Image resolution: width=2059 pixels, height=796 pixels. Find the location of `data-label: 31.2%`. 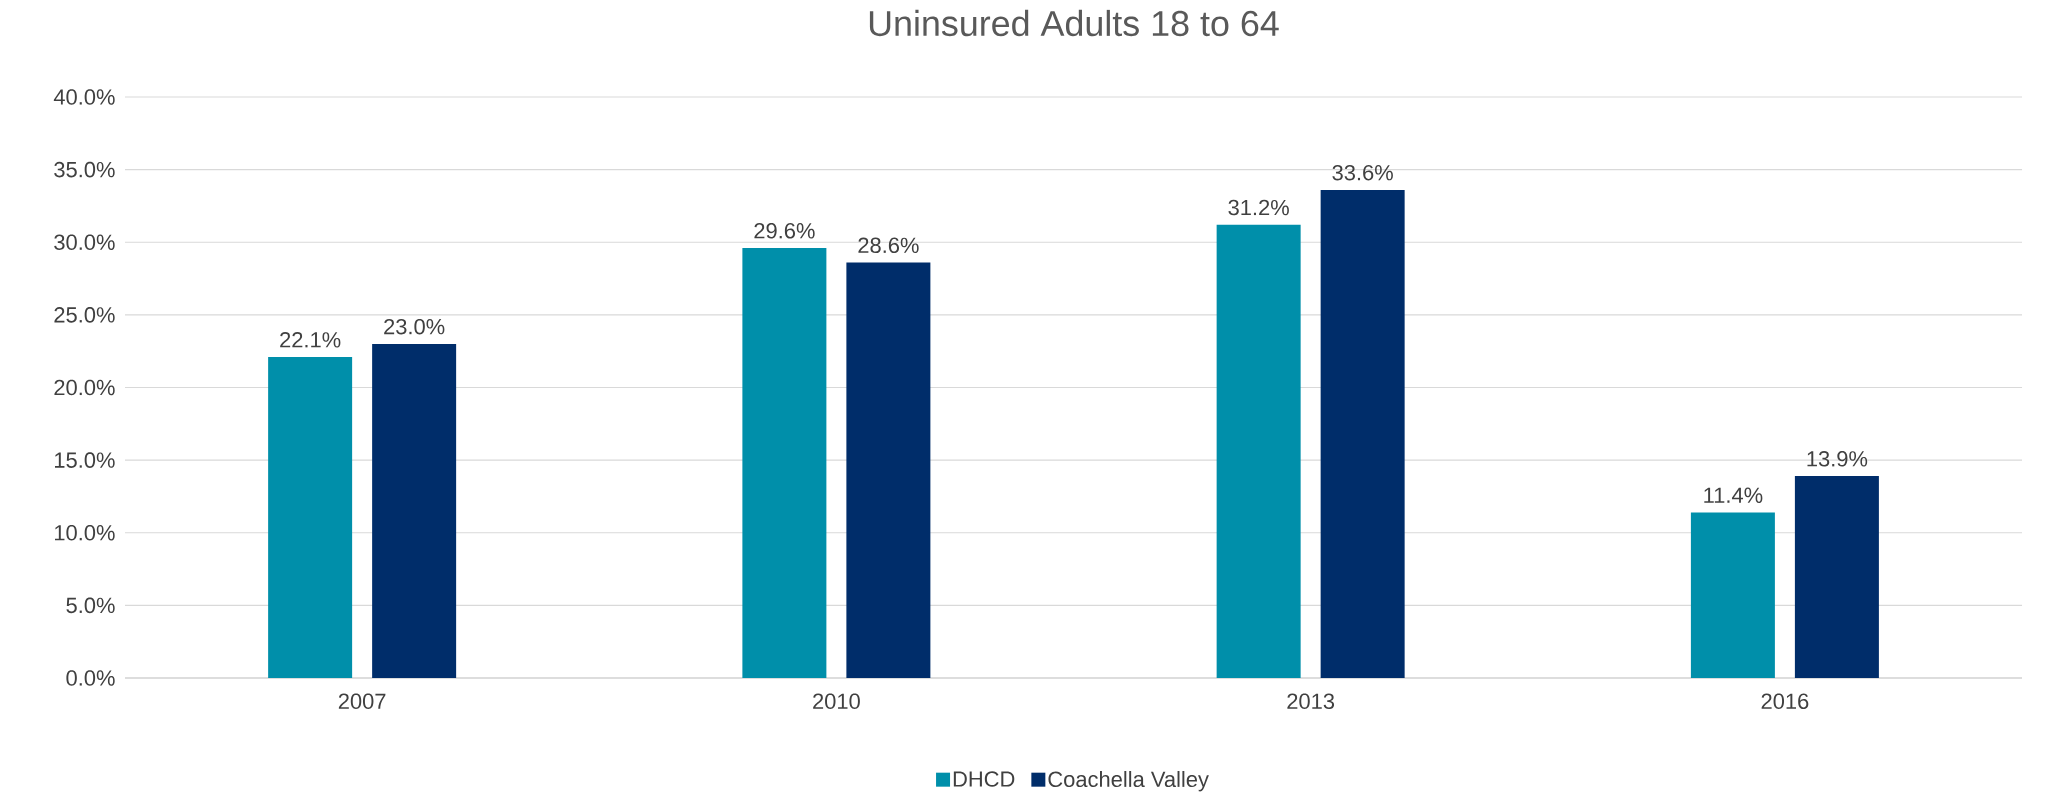

data-label: 31.2% is located at coordinates (1258, 207).